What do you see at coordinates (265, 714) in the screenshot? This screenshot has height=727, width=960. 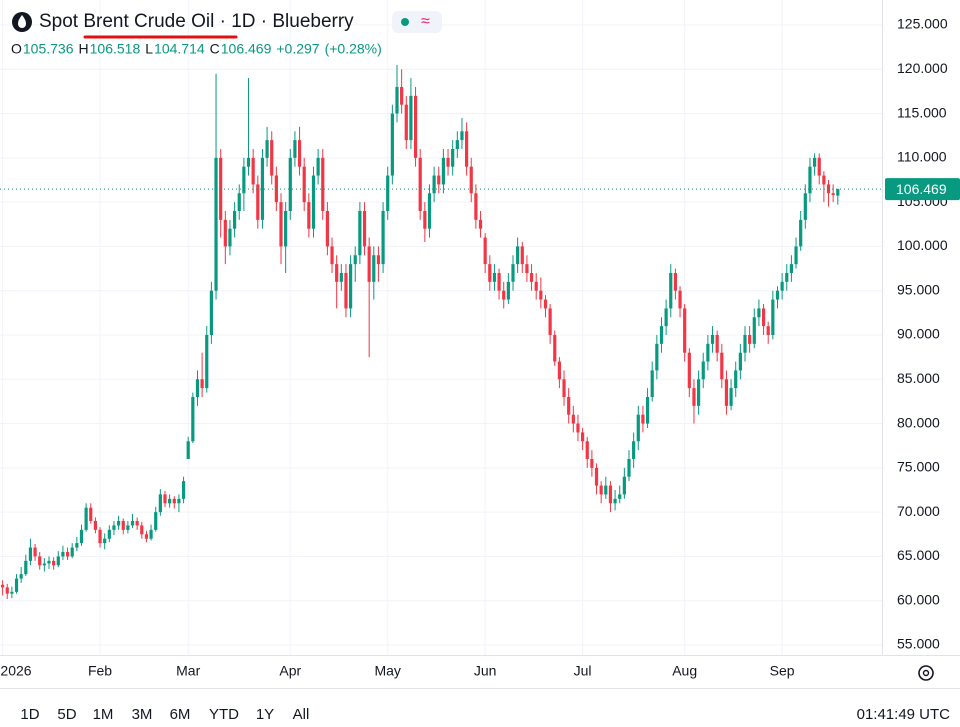 I see `timeframe-button: 1Y` at bounding box center [265, 714].